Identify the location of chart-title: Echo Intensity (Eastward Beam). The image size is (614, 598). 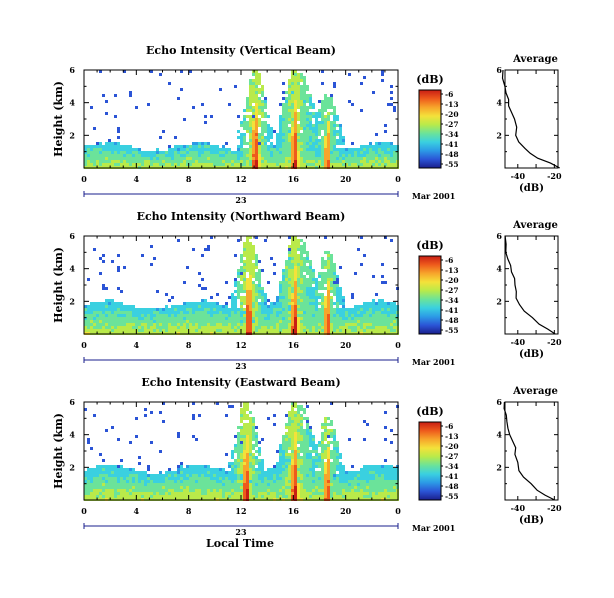
(240, 382).